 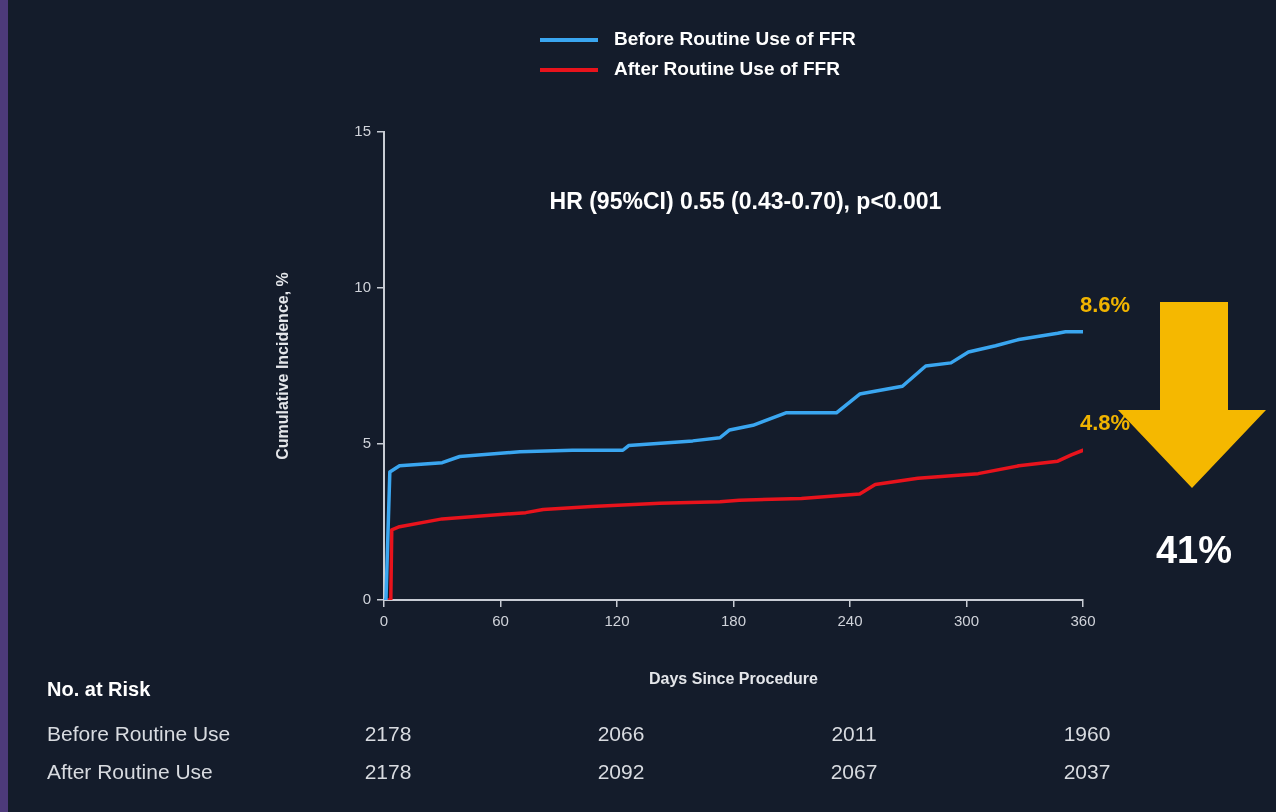 I want to click on y-tick-label: 10, so click(x=362, y=287).